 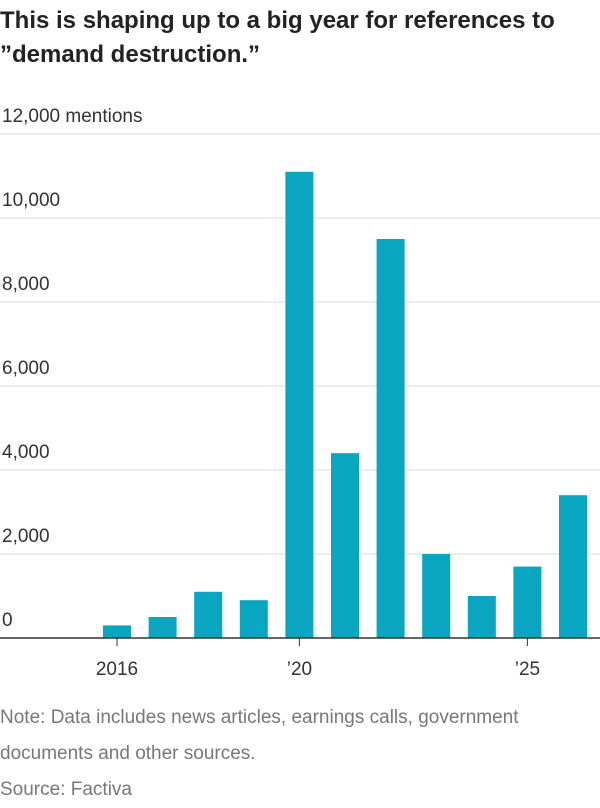 I want to click on y-tick-label: 0, so click(x=7, y=620).